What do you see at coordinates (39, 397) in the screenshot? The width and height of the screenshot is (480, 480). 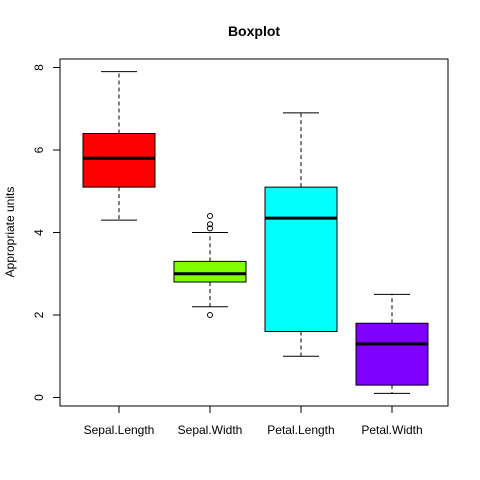 I see `y-tick-label: 0` at bounding box center [39, 397].